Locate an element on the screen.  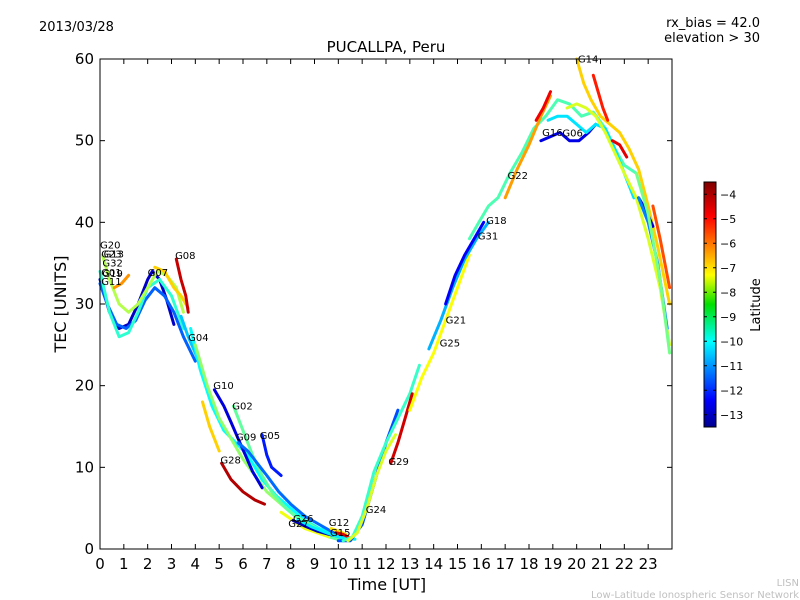
x-tick-label: 14 is located at coordinates (433, 564).